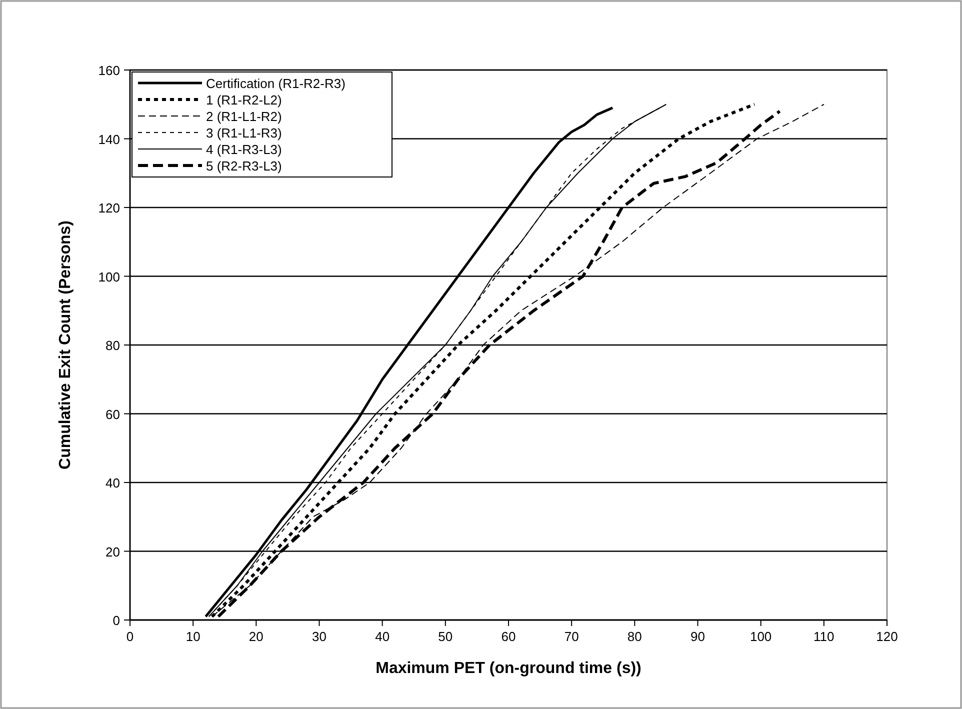 This screenshot has height=709, width=962. I want to click on y-tick-label: 140, so click(109, 139).